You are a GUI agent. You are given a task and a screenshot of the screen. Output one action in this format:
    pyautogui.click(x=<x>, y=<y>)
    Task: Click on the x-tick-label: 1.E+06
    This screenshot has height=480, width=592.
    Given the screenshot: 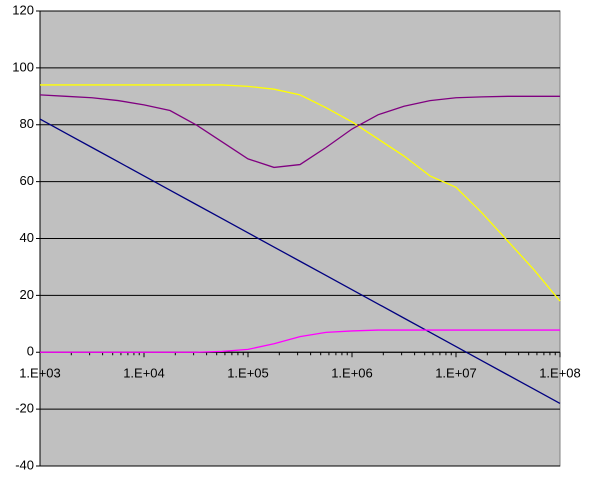 What is the action you would take?
    pyautogui.click(x=352, y=373)
    